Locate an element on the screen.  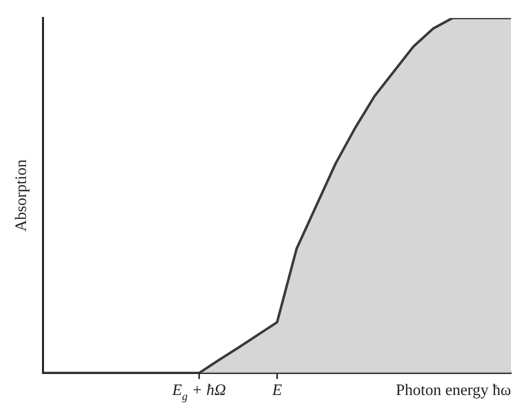
y-axis-title: Absorption is located at coordinates (21, 196).